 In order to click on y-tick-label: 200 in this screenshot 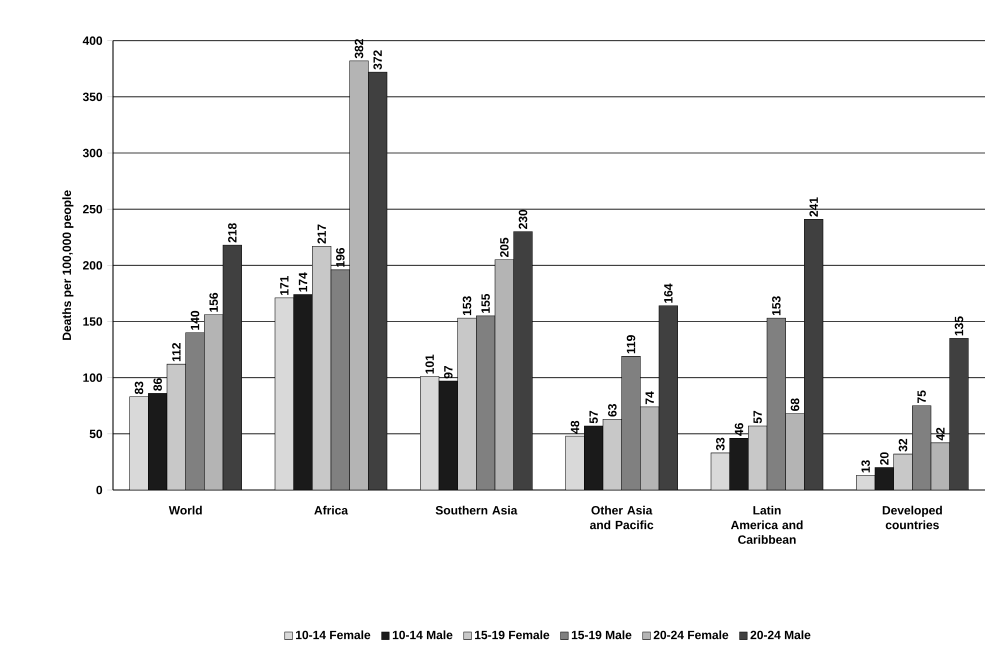, I will do `click(92, 265)`.